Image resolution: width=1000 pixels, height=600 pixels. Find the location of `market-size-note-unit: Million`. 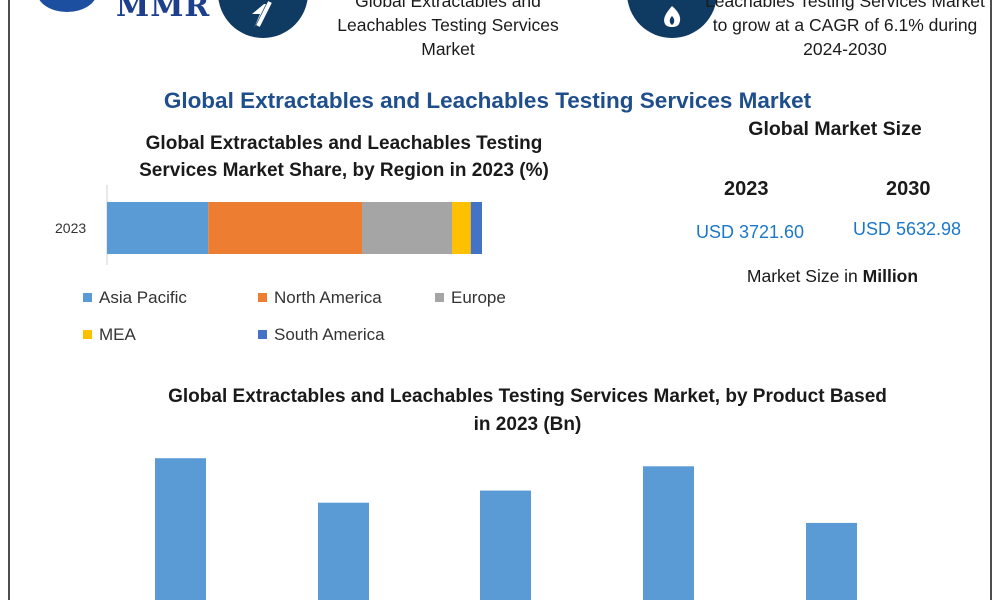

market-size-note-unit: Million is located at coordinates (890, 276).